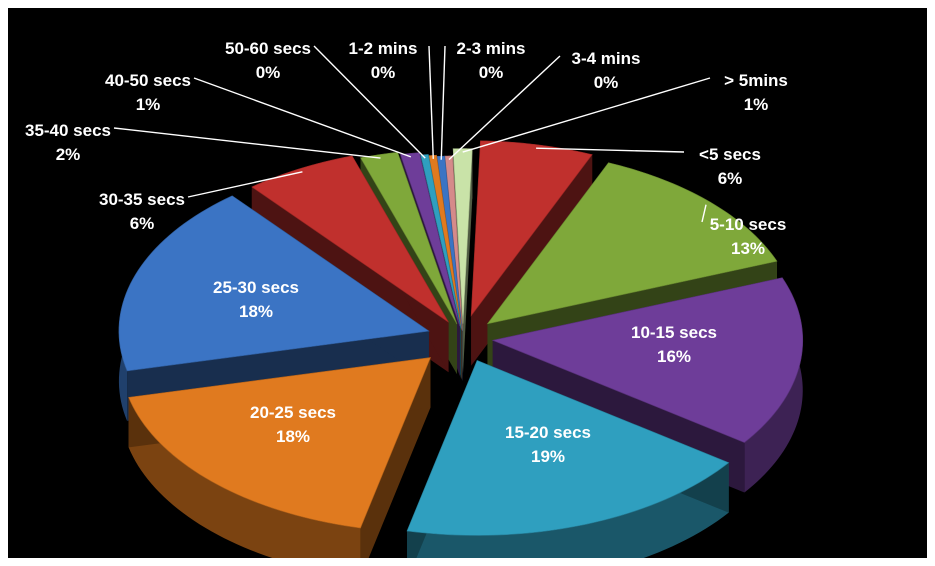  I want to click on percent-label-15-20-secs: 19%, so click(548, 456).